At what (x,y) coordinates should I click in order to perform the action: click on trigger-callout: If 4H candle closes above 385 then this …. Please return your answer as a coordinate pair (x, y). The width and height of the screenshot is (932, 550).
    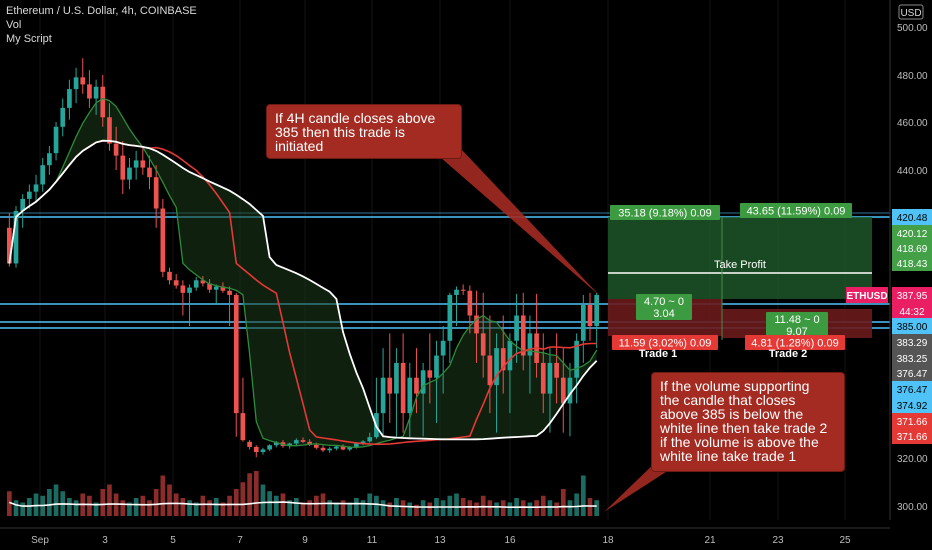
    Looking at the image, I should click on (364, 131).